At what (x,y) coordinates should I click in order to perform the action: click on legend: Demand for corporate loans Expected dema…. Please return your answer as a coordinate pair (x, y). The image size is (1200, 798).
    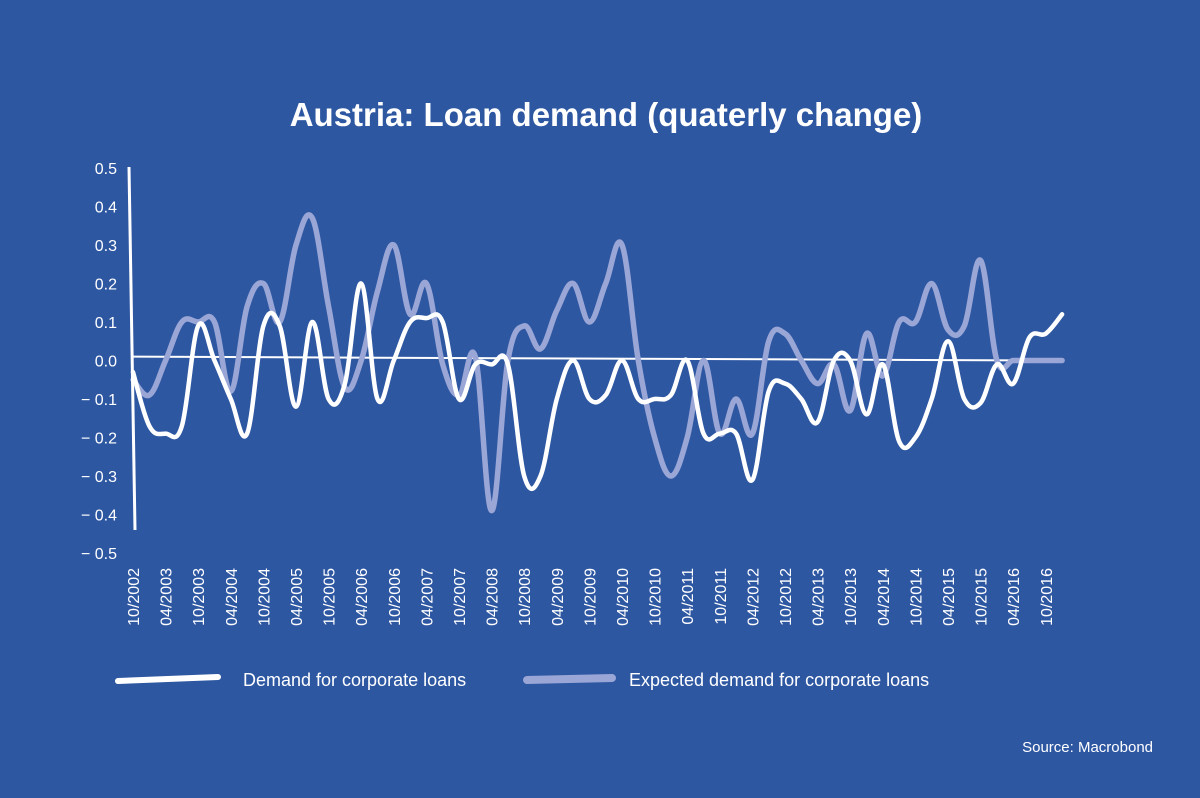
    Looking at the image, I should click on (522, 680).